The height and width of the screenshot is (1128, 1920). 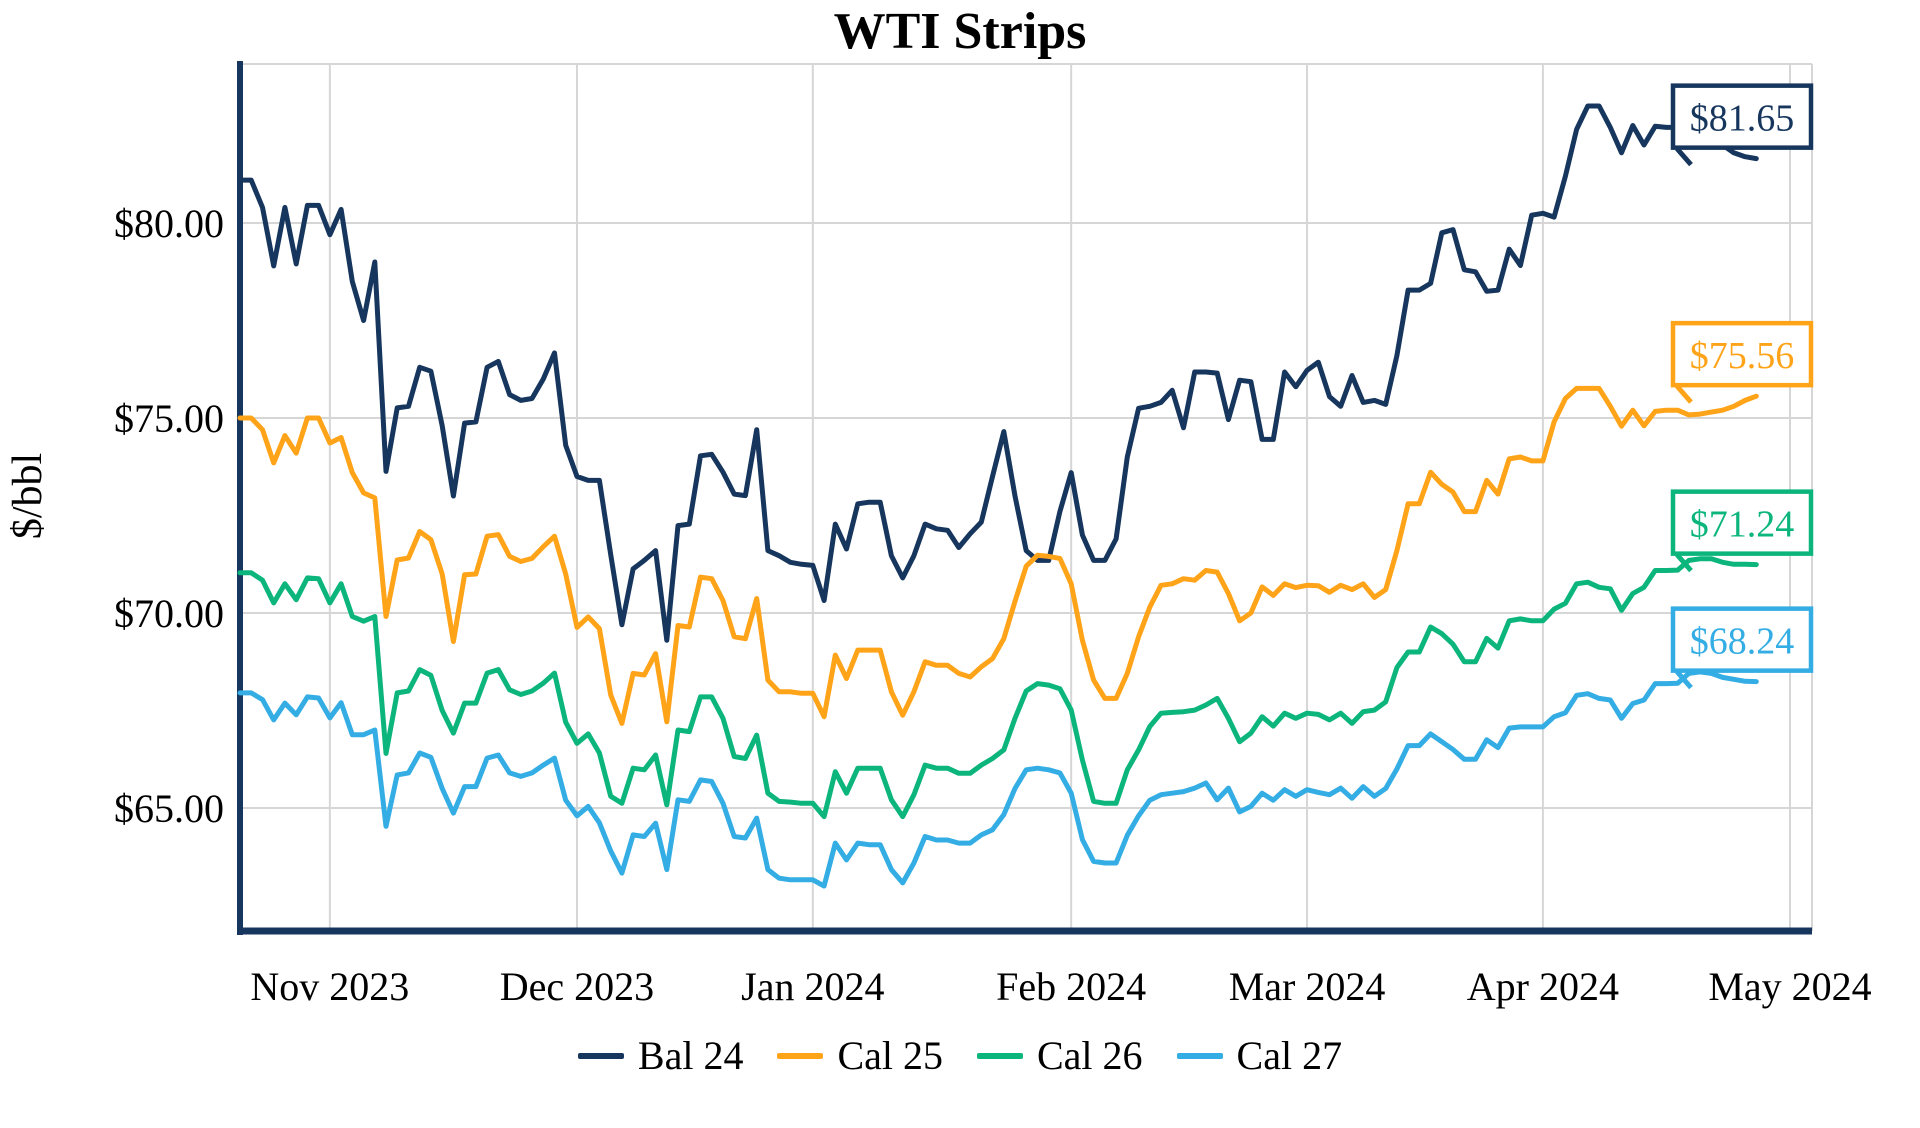 What do you see at coordinates (1742, 525) in the screenshot?
I see `end-label-text-cal-26: $71.24` at bounding box center [1742, 525].